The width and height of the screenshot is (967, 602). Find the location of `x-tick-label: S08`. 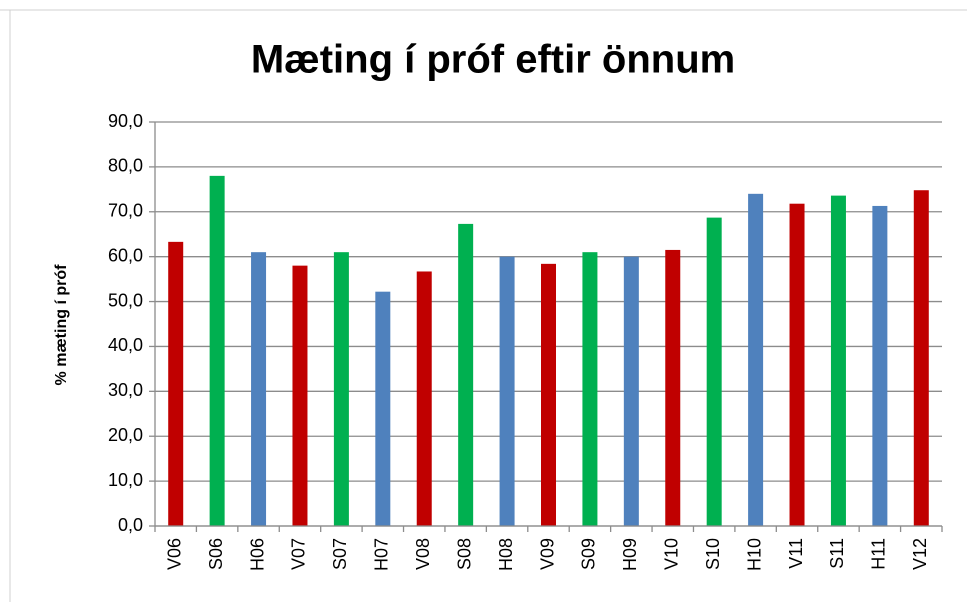

x-tick-label: S08 is located at coordinates (464, 554).